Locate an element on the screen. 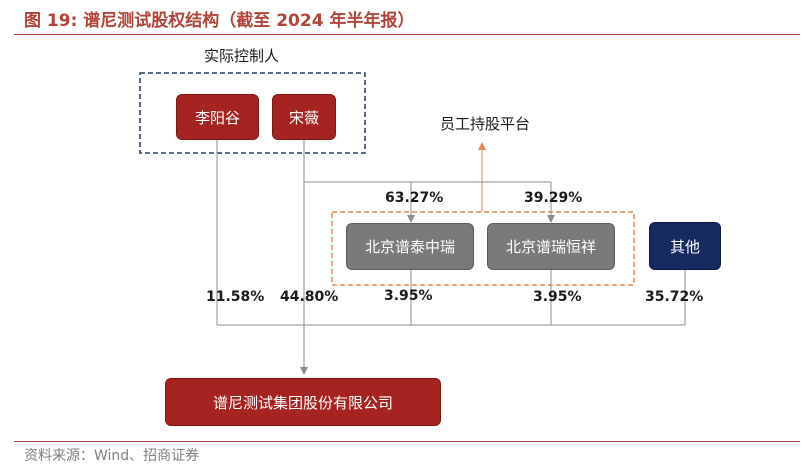  entity-puni-taizhongrui: 北京谱泰中瑞 is located at coordinates (410, 246).